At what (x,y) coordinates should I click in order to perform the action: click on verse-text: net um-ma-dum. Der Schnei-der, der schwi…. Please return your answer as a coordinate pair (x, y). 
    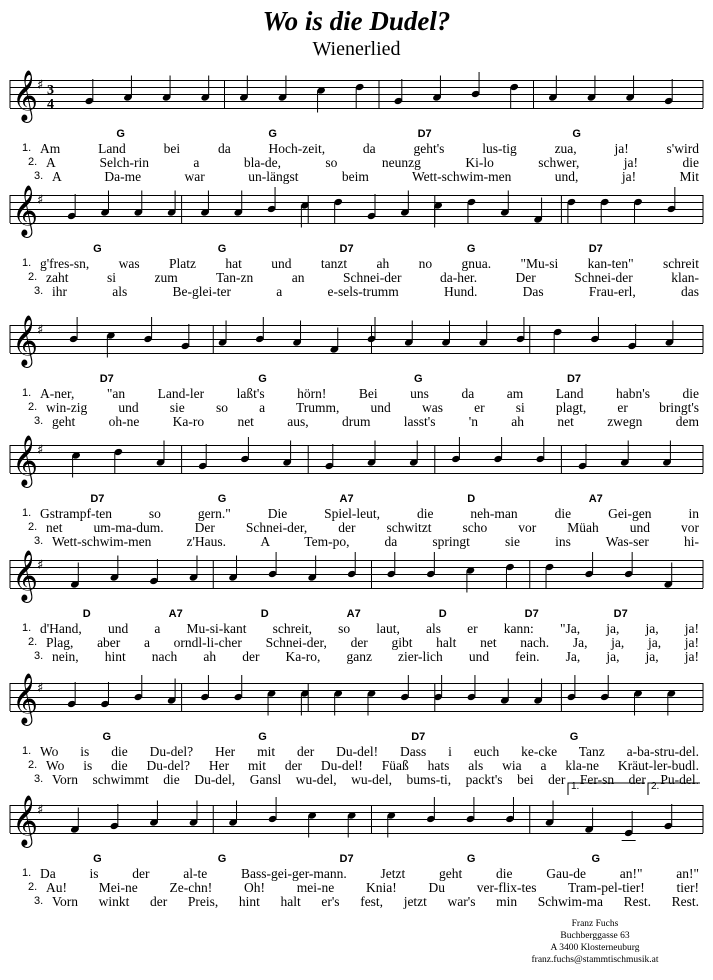
    Looking at the image, I should click on (372, 527).